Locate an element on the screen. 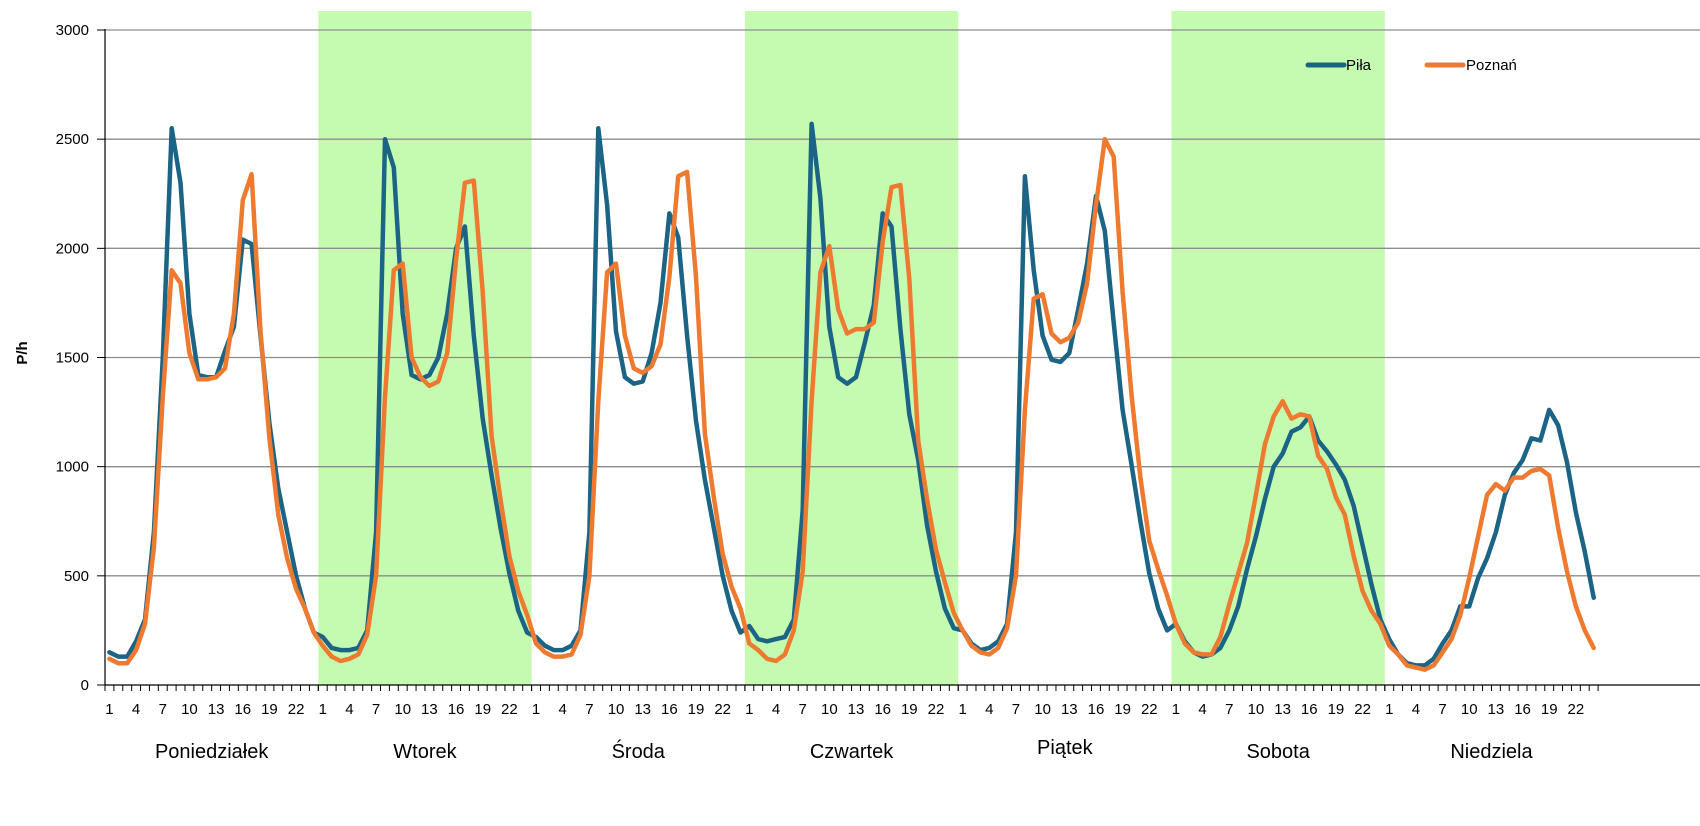 The image size is (1700, 826). y-tick-label: 2000 is located at coordinates (72, 248).